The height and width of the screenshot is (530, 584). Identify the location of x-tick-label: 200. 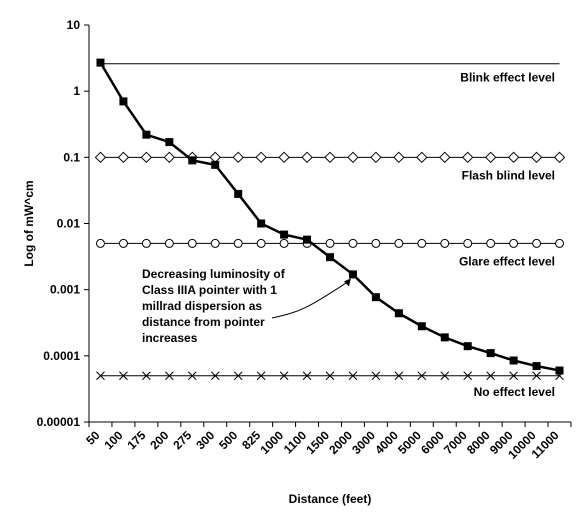
(159, 440).